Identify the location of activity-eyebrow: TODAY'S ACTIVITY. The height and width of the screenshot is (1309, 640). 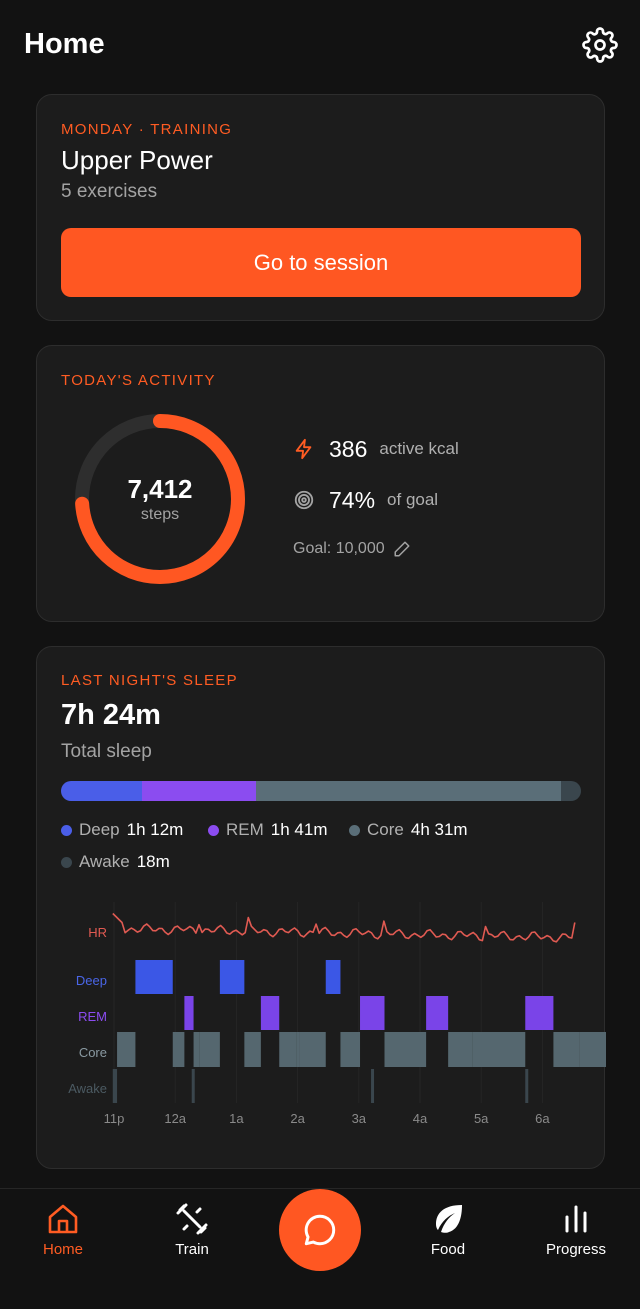
(138, 380).